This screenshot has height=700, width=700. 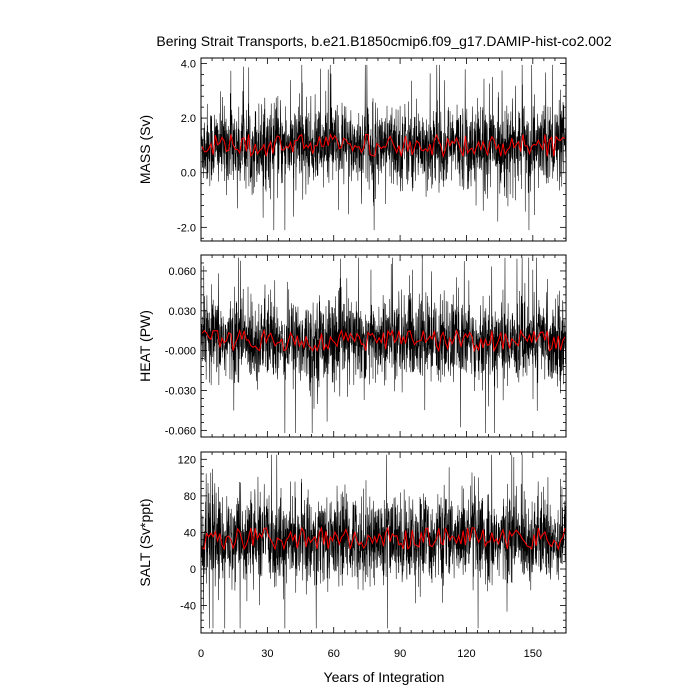 What do you see at coordinates (193, 570) in the screenshot?
I see `y-tick-label: 0` at bounding box center [193, 570].